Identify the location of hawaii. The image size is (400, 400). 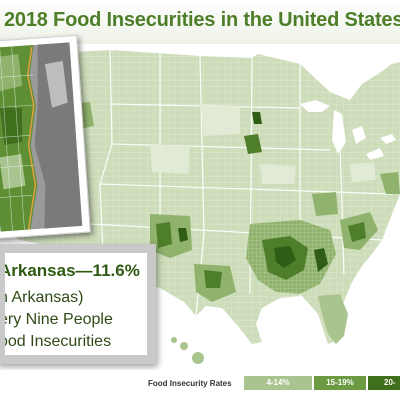
(187, 350).